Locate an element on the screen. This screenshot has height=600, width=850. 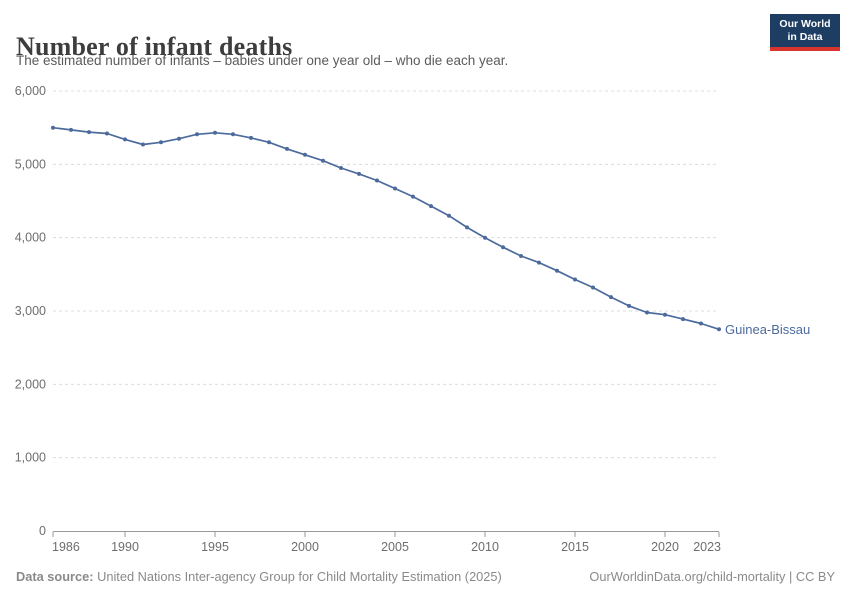
y-axis-label: 4,000 is located at coordinates (30, 238).